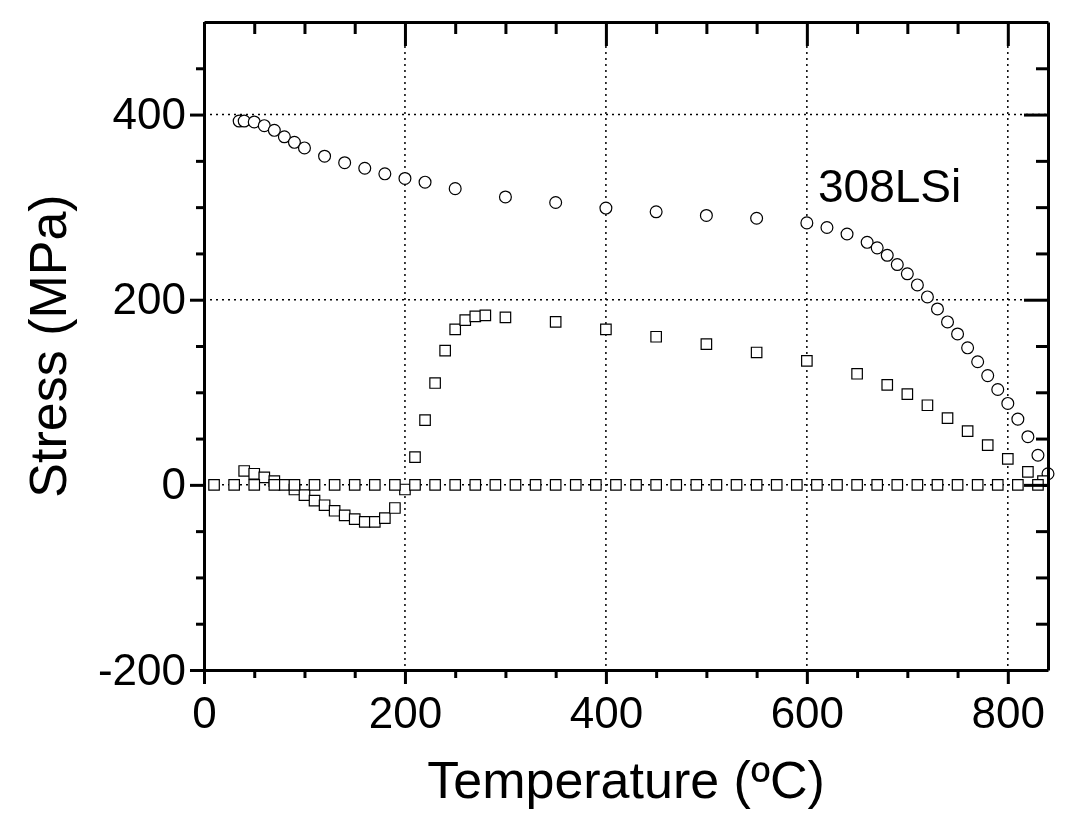 The width and height of the screenshot is (1066, 814). I want to click on y-tick-label: -200, so click(141, 669).